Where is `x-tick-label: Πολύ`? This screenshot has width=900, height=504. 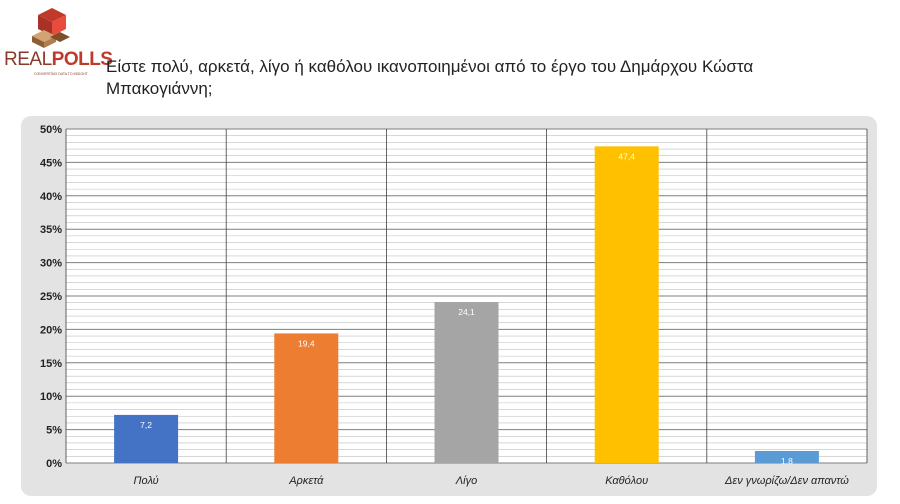
x-tick-label: Πολύ is located at coordinates (145, 481).